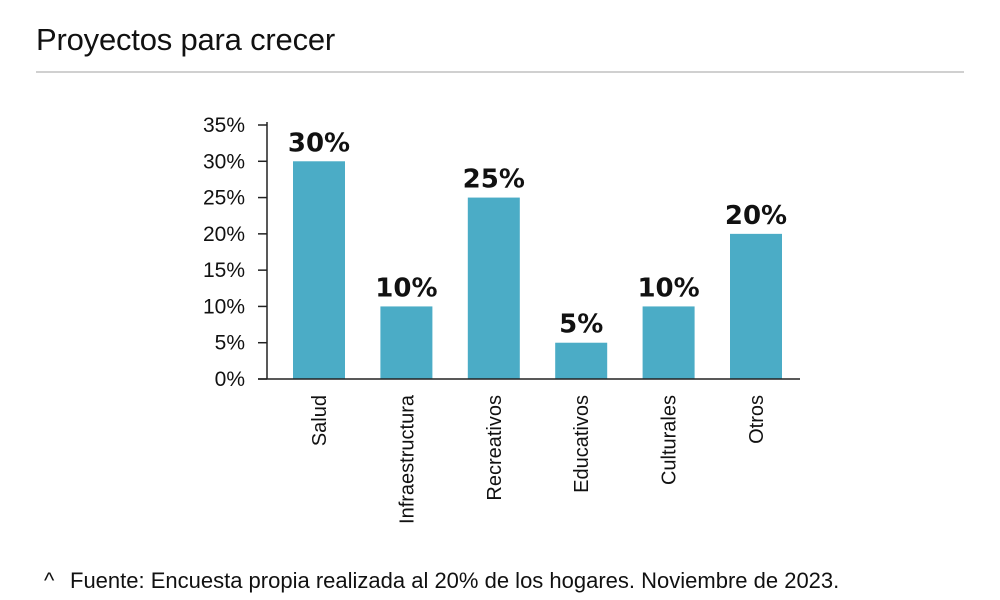  What do you see at coordinates (493, 288) in the screenshot?
I see `bar-recreativos` at bounding box center [493, 288].